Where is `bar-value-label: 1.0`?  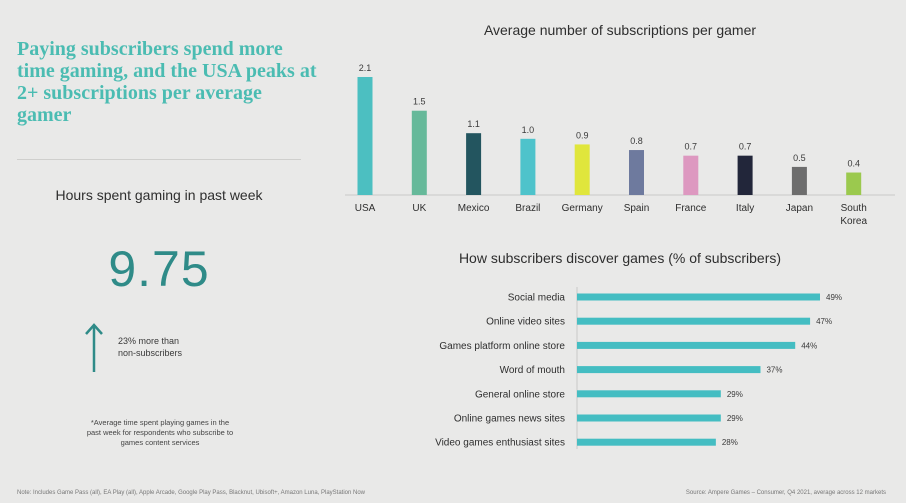 bar-value-label: 1.0 is located at coordinates (528, 130).